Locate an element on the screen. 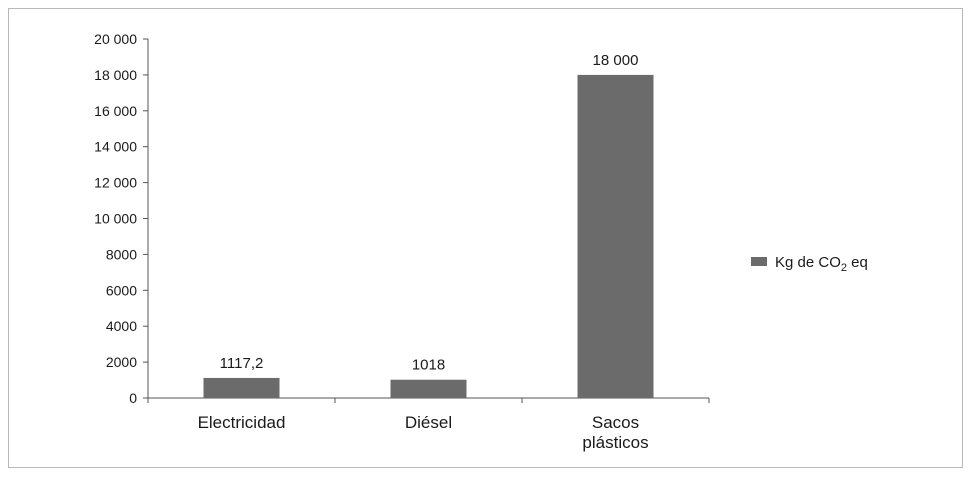  x-category-label: Sacos is located at coordinates (615, 422).